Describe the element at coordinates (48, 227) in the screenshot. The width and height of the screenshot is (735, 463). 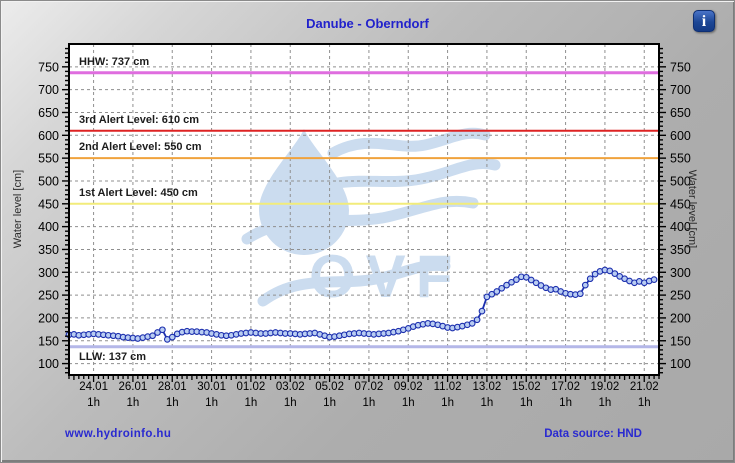
I see `y-tick-label-left: 400` at that location.